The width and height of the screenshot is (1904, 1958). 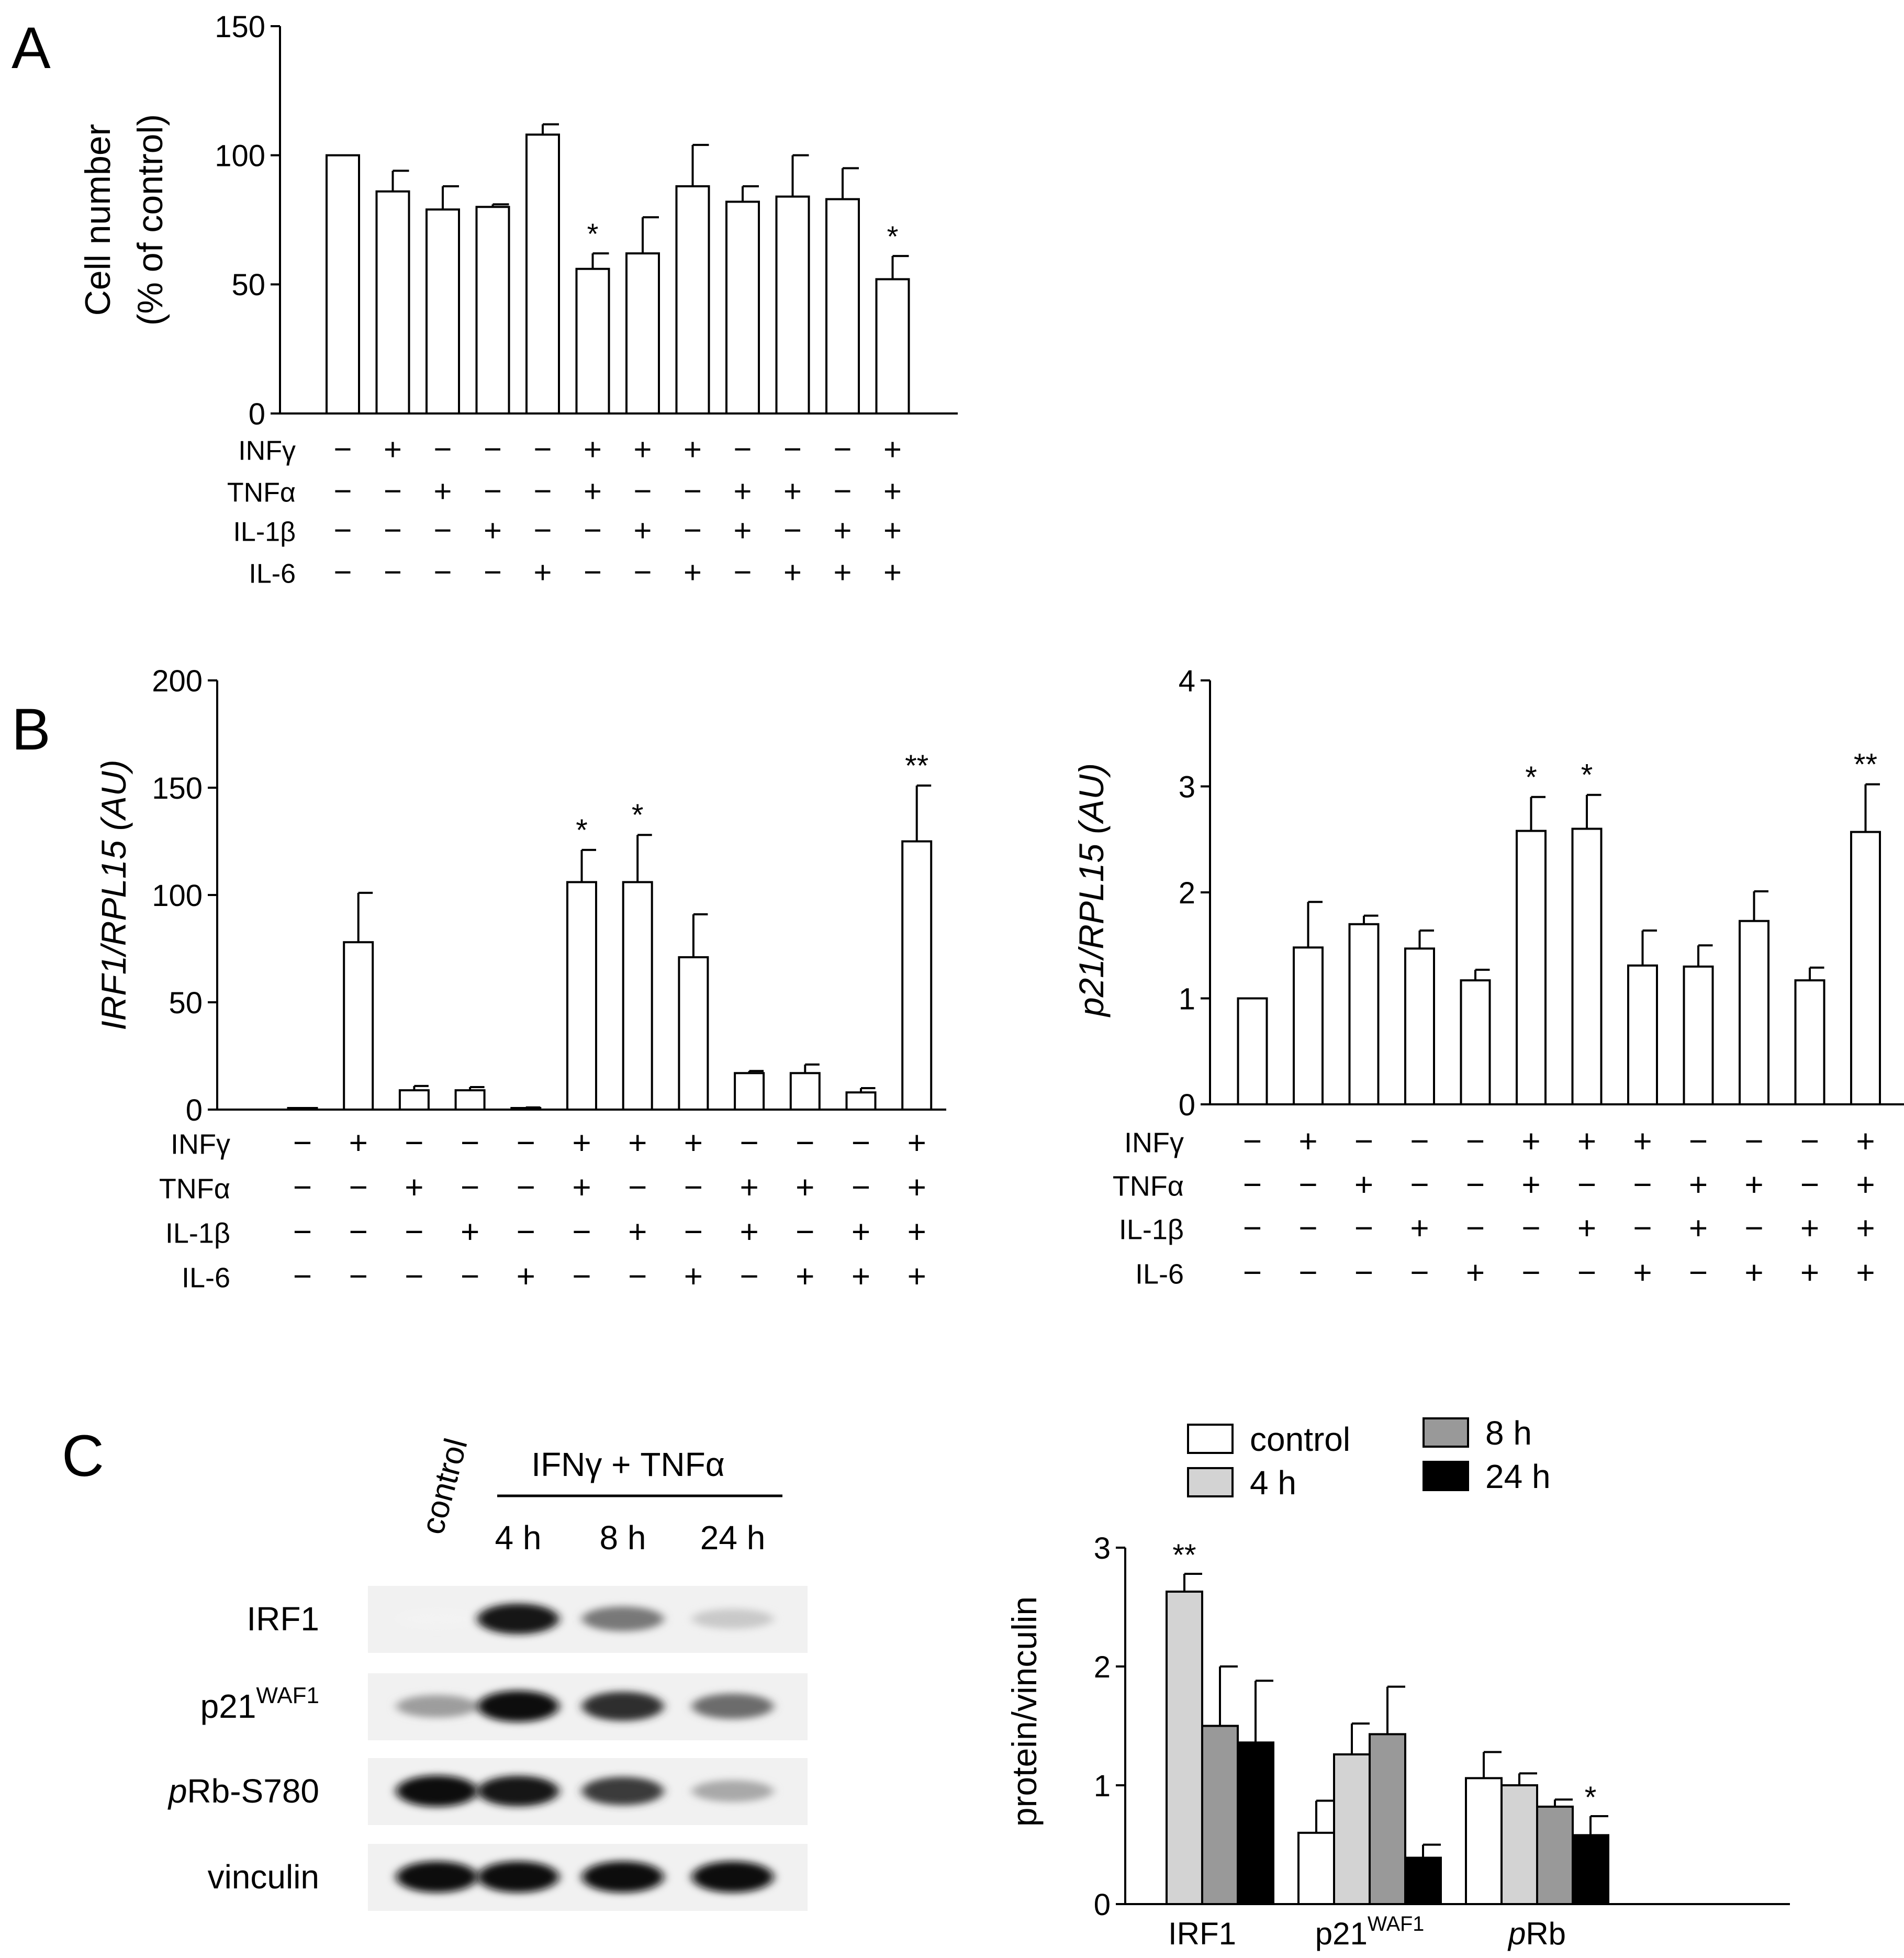 What do you see at coordinates (240, 27) in the screenshot?
I see `y-tick-label: 150` at bounding box center [240, 27].